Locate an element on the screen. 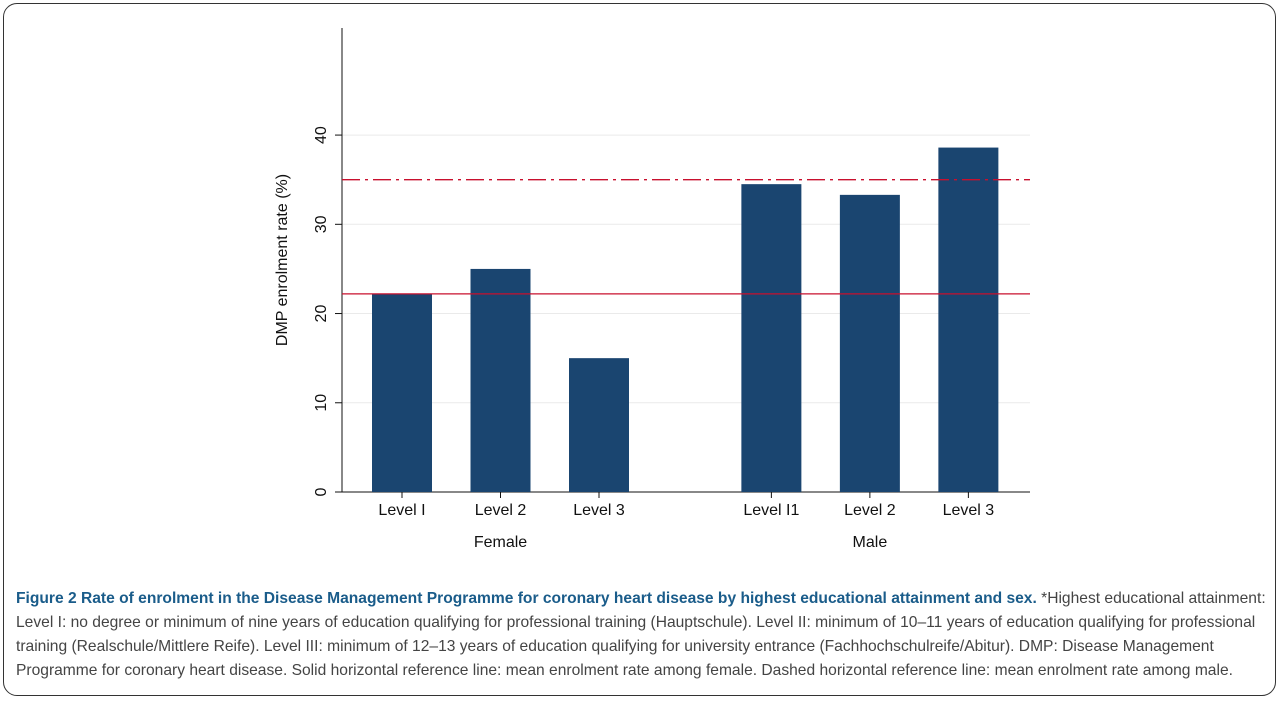  group-label: Male is located at coordinates (870, 542).